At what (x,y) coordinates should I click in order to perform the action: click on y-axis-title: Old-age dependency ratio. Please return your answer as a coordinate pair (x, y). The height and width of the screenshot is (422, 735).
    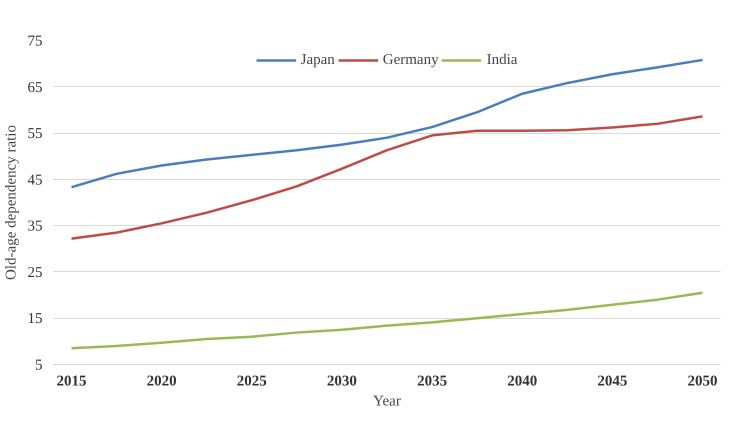
    Looking at the image, I should click on (12, 202).